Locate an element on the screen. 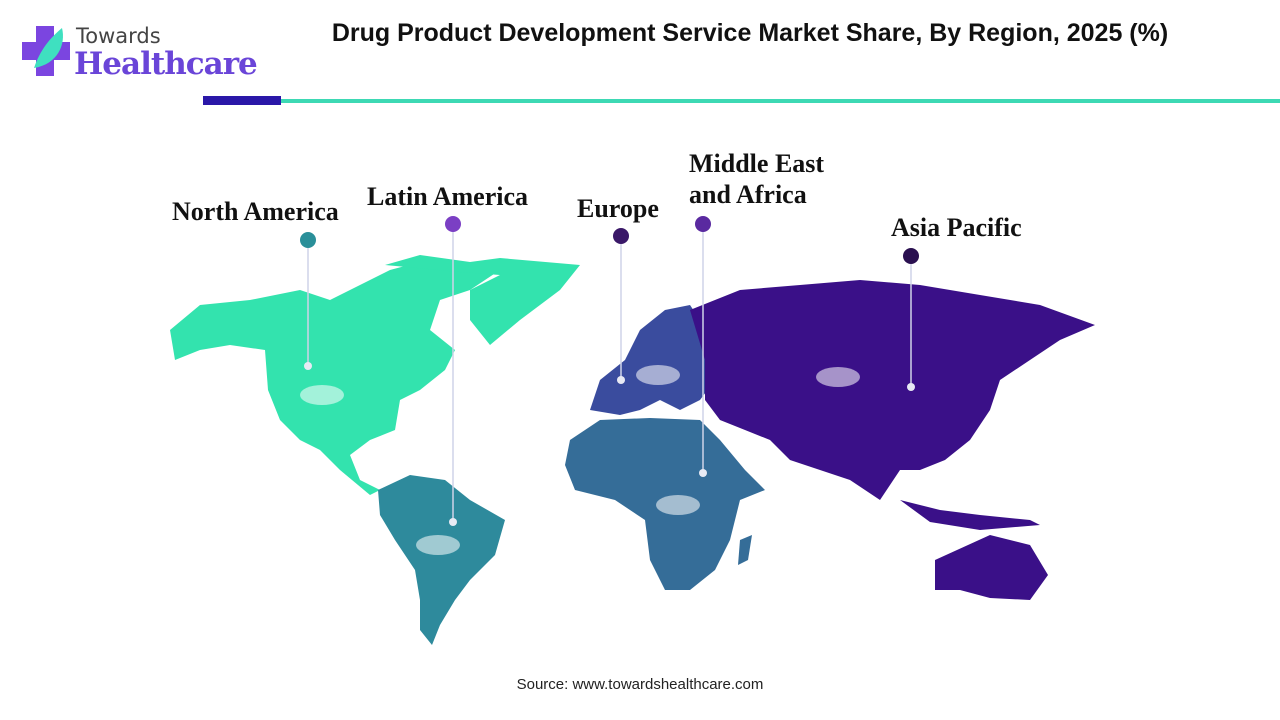 The image size is (1280, 720). title-underline is located at coordinates (780, 101).